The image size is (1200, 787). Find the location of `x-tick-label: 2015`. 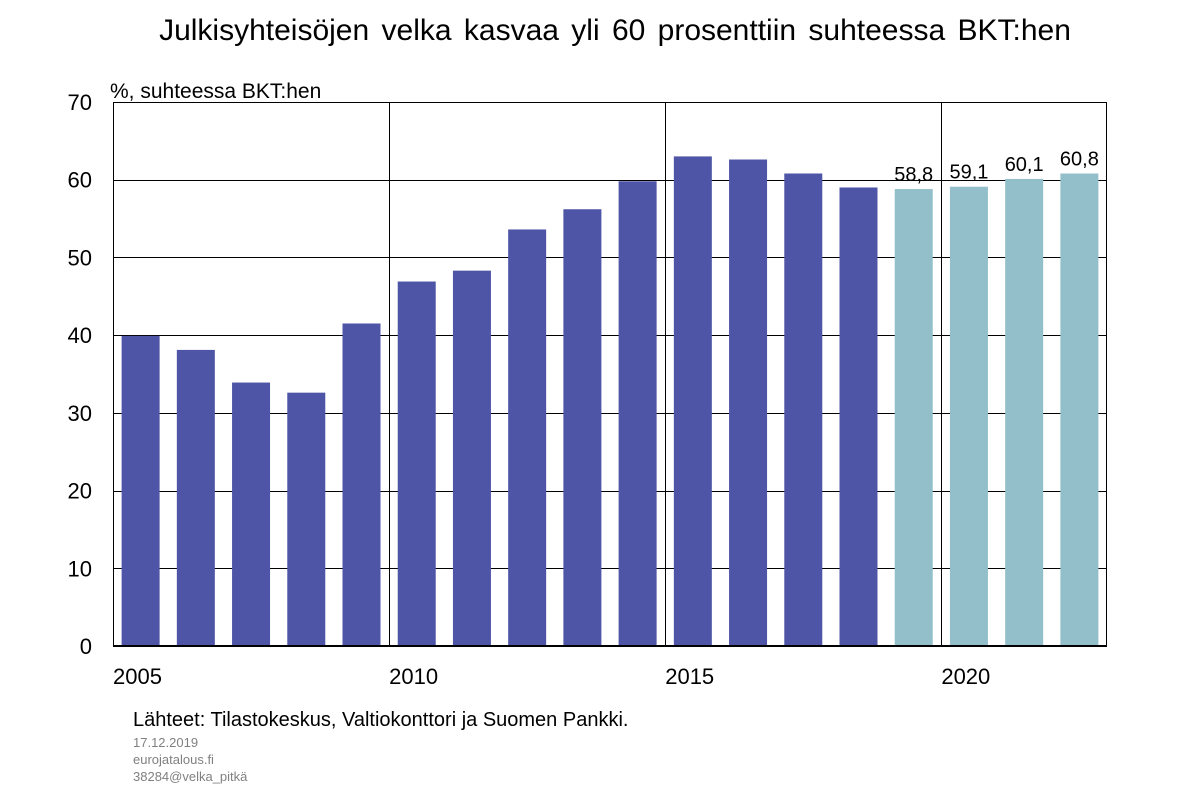

x-tick-label: 2015 is located at coordinates (689, 676).